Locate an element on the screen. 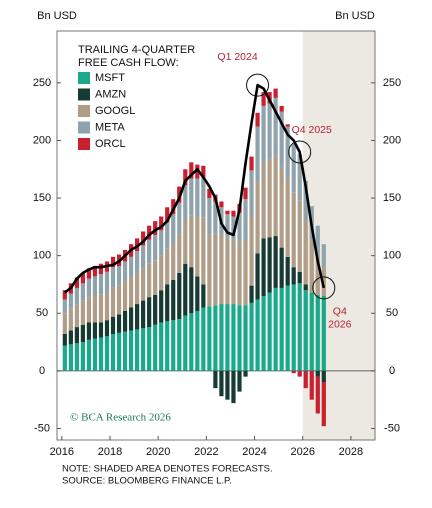  y-tick-label: 200 is located at coordinates (42, 140).